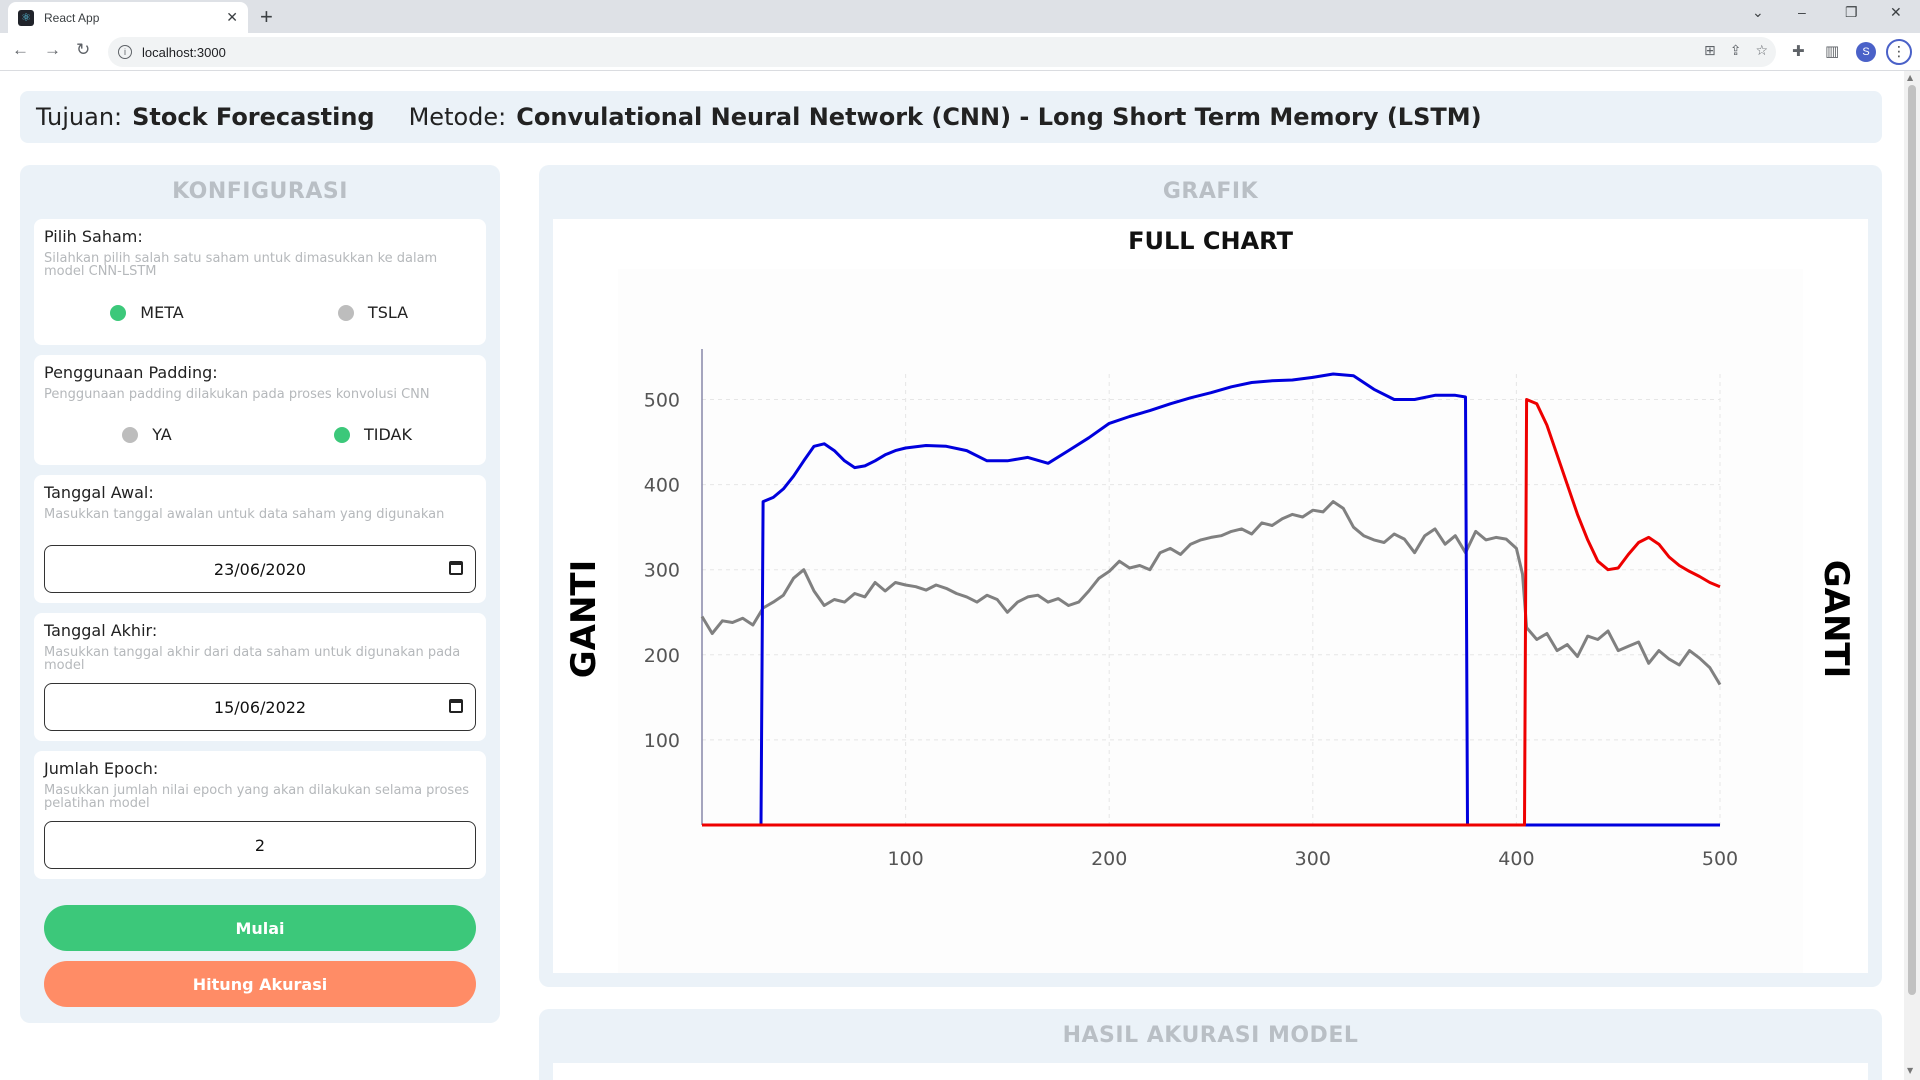 Image resolution: width=1920 pixels, height=1080 pixels. I want to click on tanggal-akhir-input: 15/06/2022, so click(260, 707).